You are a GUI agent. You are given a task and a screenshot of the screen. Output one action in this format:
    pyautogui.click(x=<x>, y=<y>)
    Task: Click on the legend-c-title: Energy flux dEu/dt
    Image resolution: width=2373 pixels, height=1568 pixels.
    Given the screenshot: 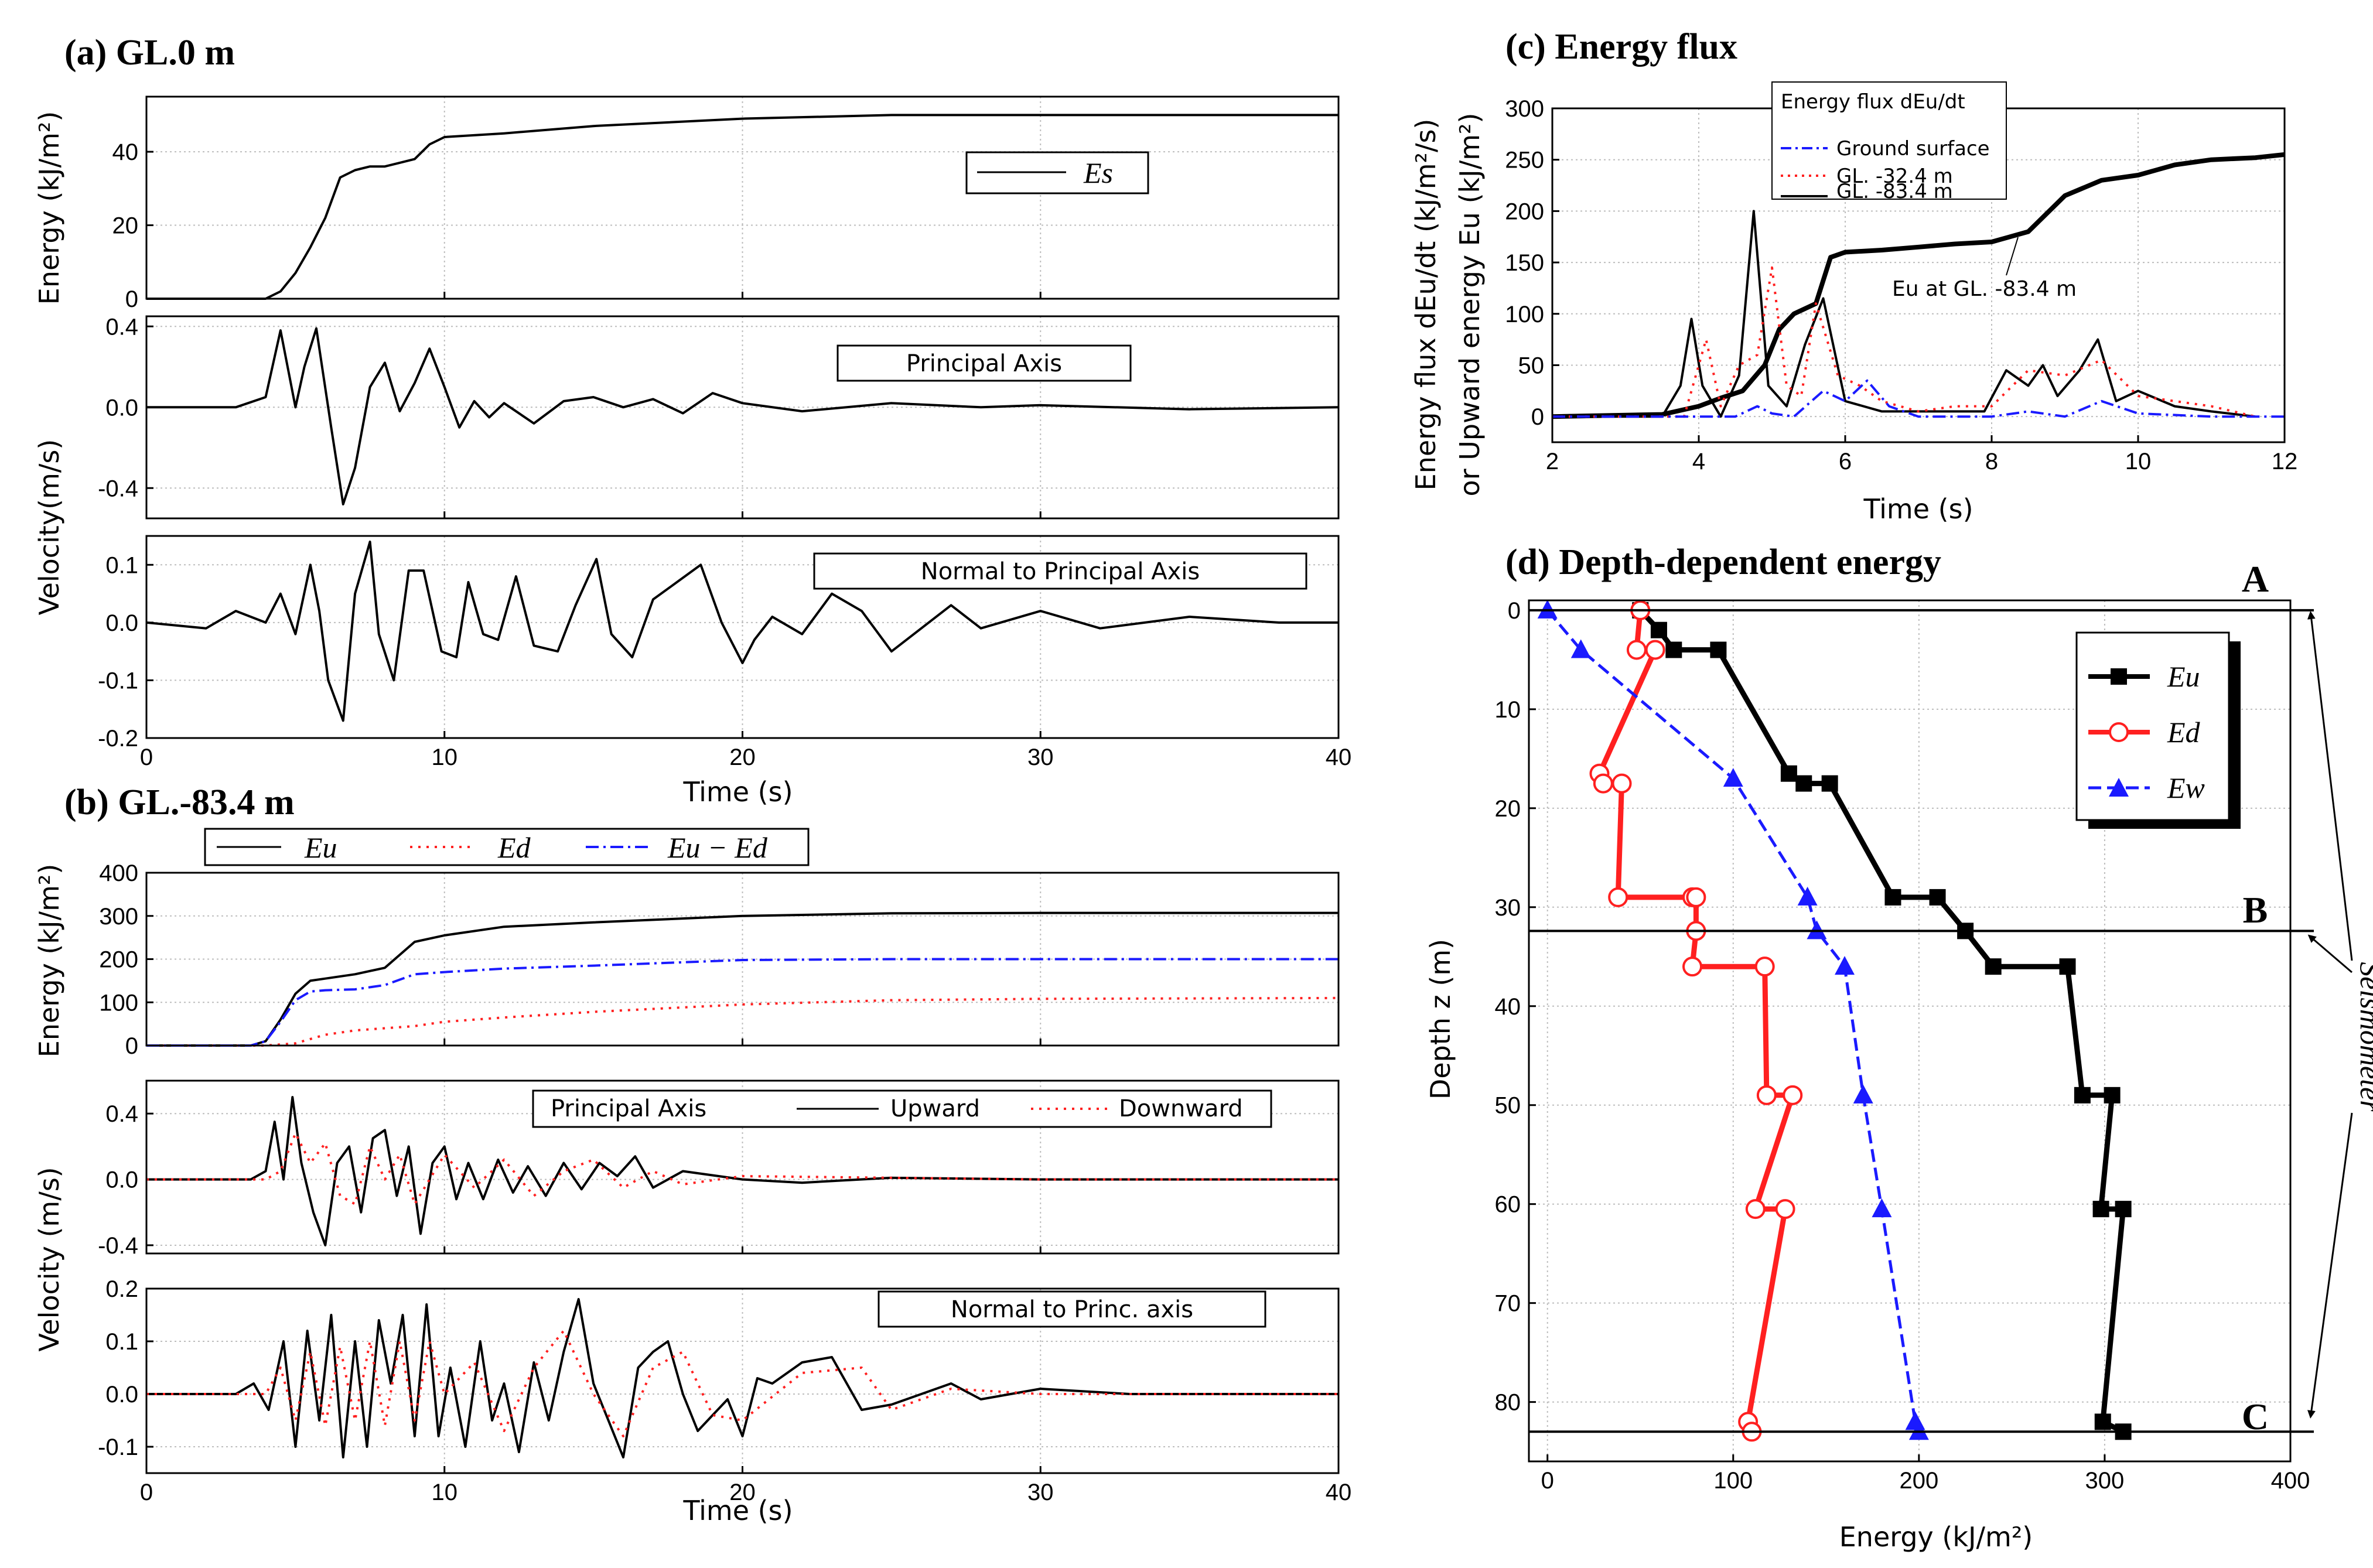 What is the action you would take?
    pyautogui.click(x=1873, y=102)
    